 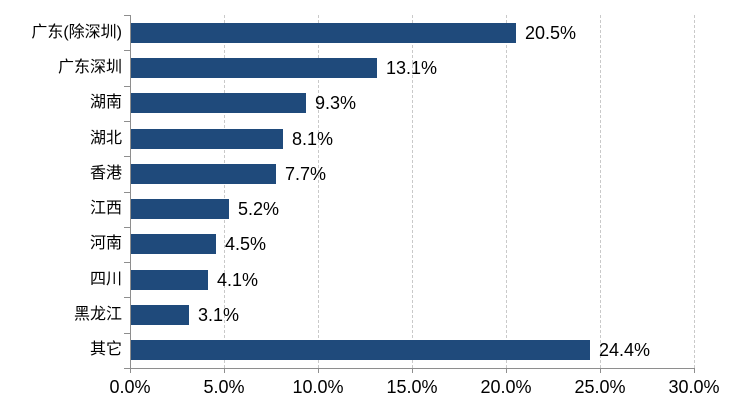 I want to click on bar-value-label: 24.4%, so click(x=625, y=350).